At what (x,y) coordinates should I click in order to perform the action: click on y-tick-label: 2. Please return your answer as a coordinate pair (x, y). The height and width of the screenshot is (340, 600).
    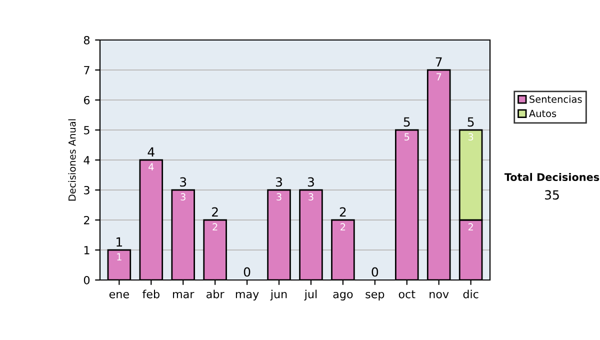
    Looking at the image, I should click on (87, 220).